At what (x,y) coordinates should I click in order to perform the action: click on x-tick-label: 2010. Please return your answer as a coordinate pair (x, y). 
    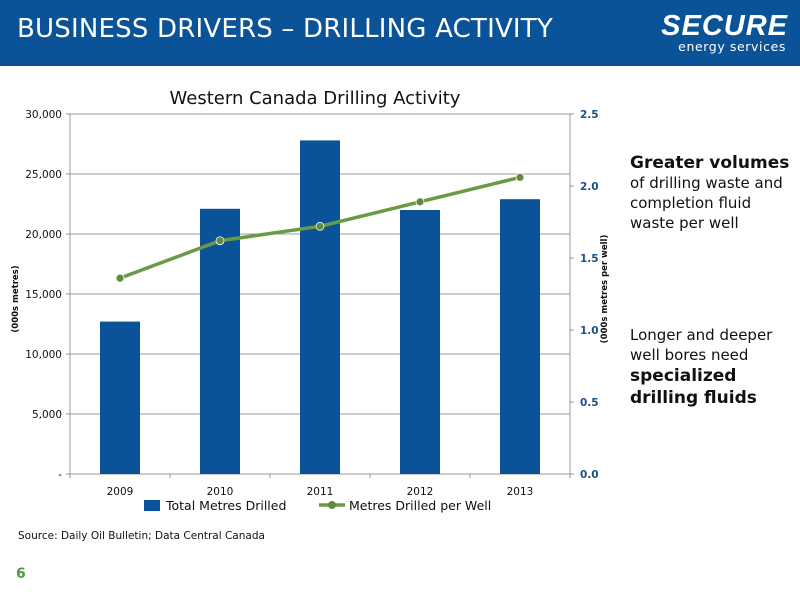
    Looking at the image, I should click on (220, 492).